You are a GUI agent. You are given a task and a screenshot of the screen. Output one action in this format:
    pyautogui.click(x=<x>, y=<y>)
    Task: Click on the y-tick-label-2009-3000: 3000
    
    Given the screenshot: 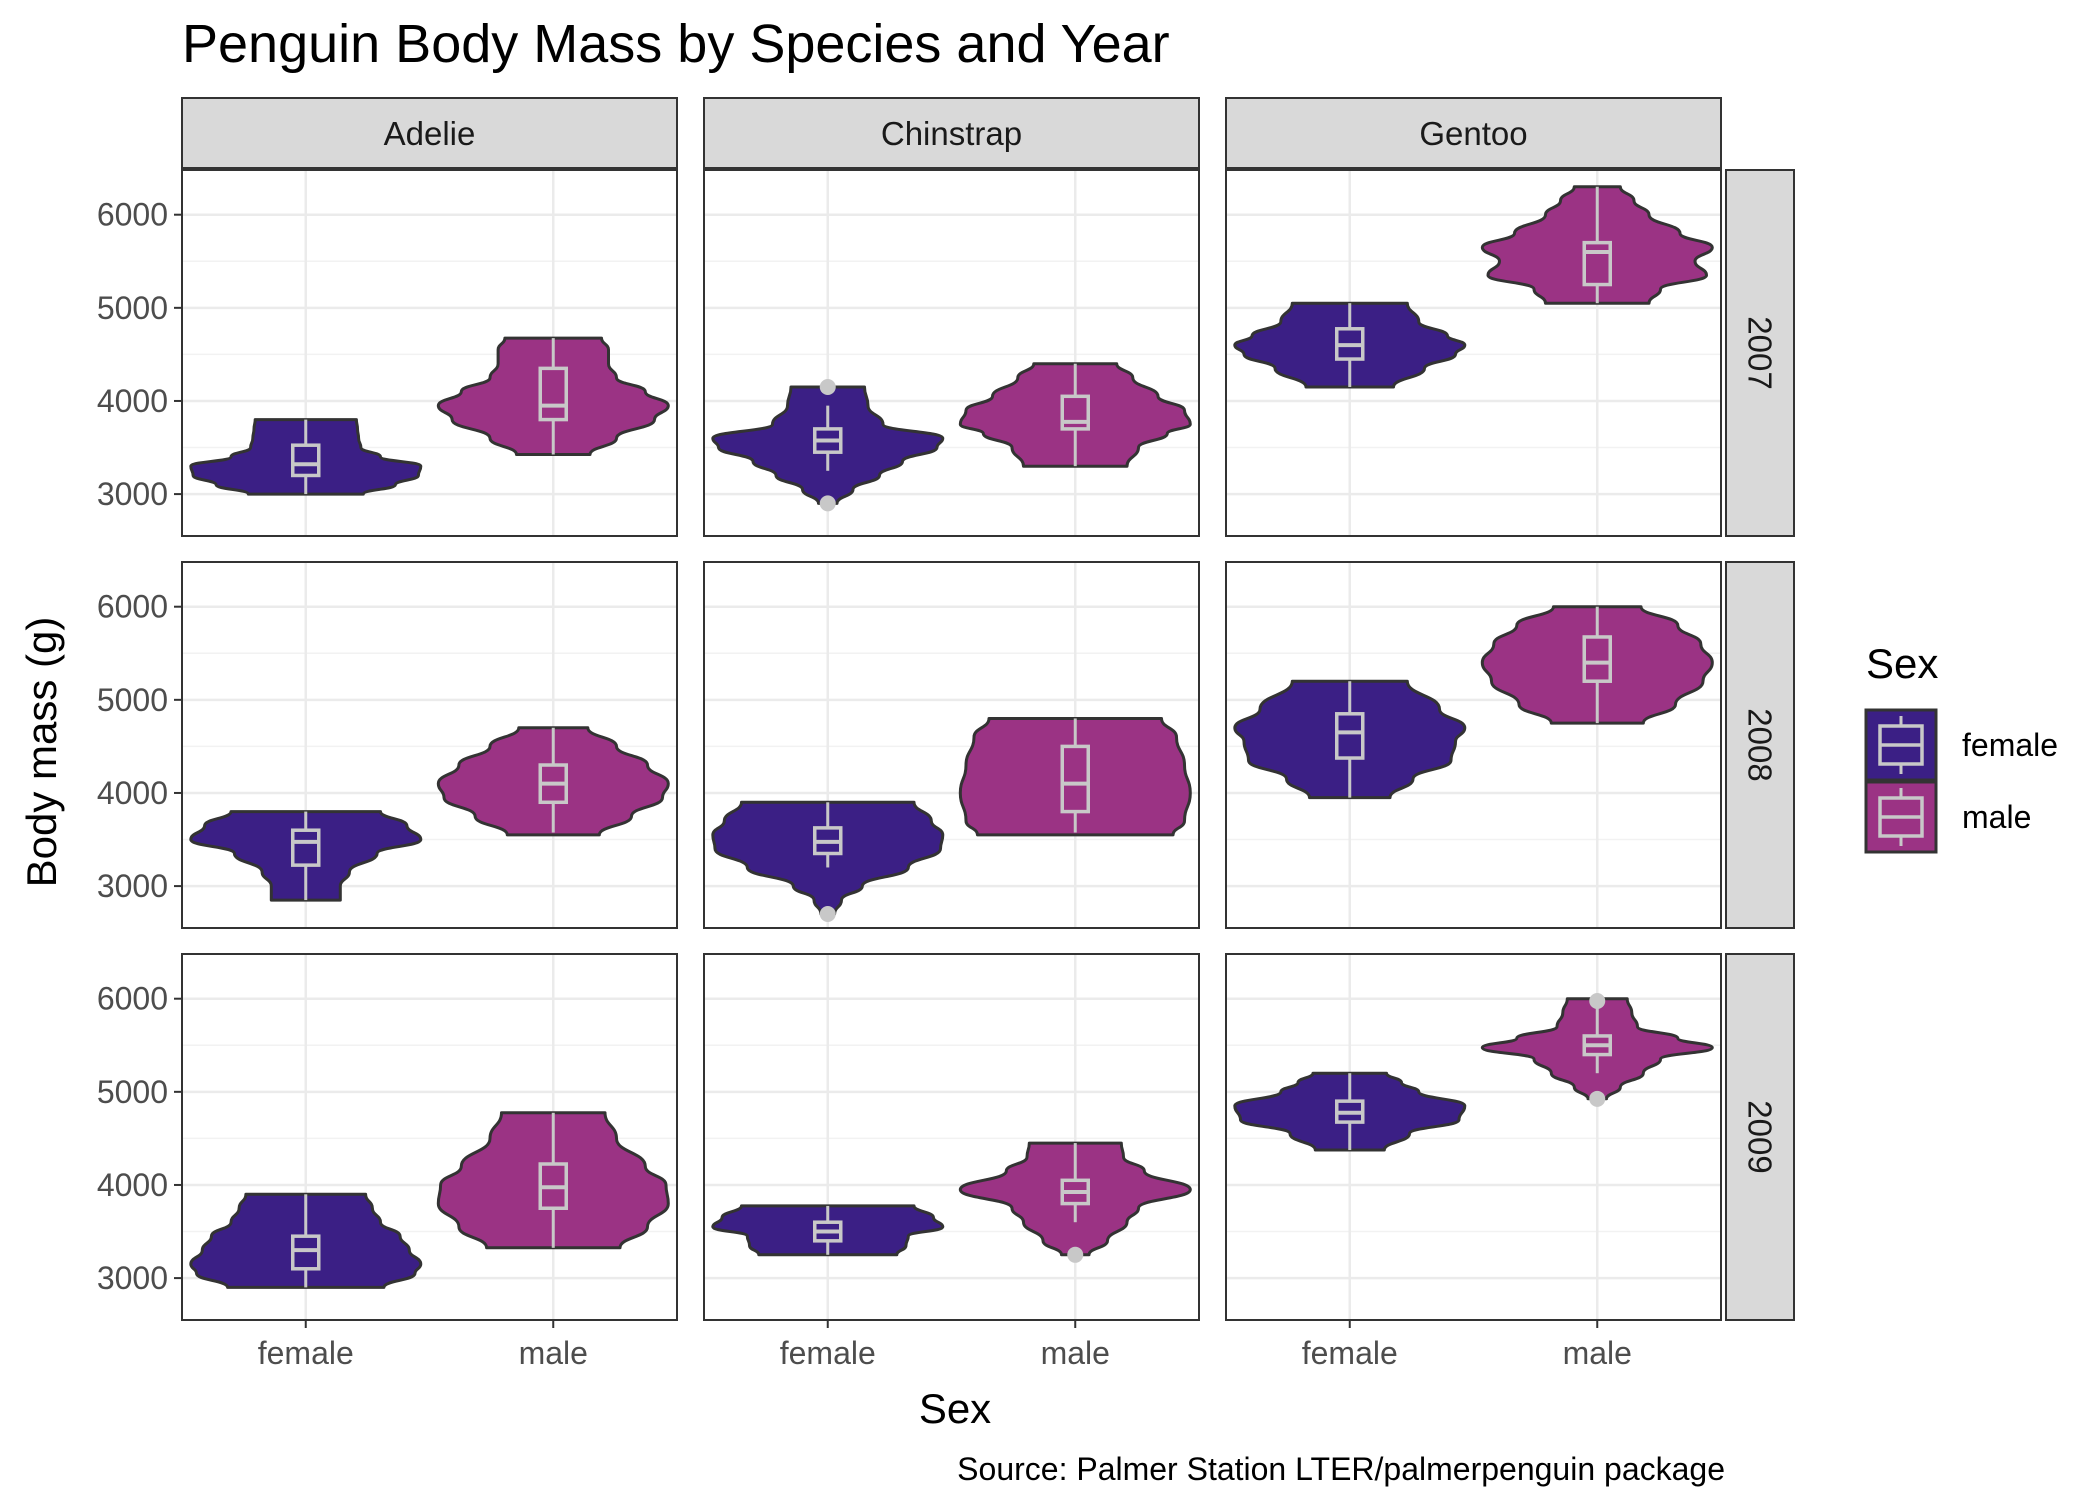 What is the action you would take?
    pyautogui.click(x=132, y=1278)
    